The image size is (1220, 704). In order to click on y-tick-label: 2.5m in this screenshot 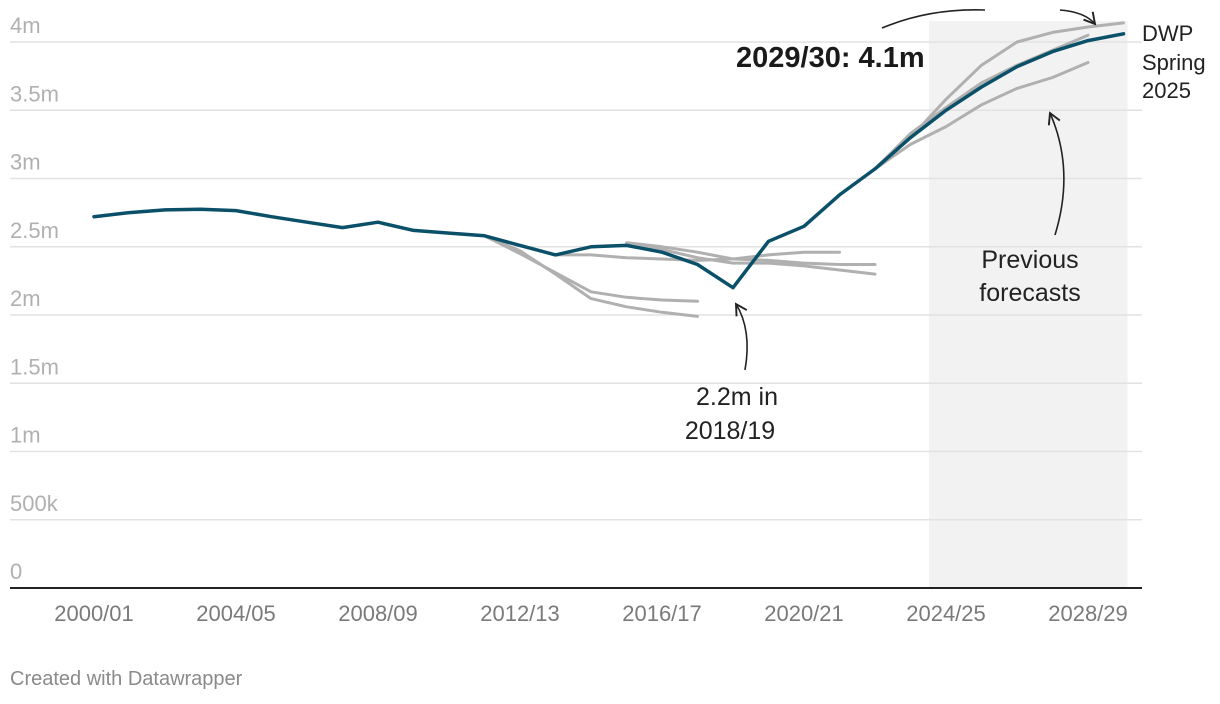, I will do `click(34, 230)`.